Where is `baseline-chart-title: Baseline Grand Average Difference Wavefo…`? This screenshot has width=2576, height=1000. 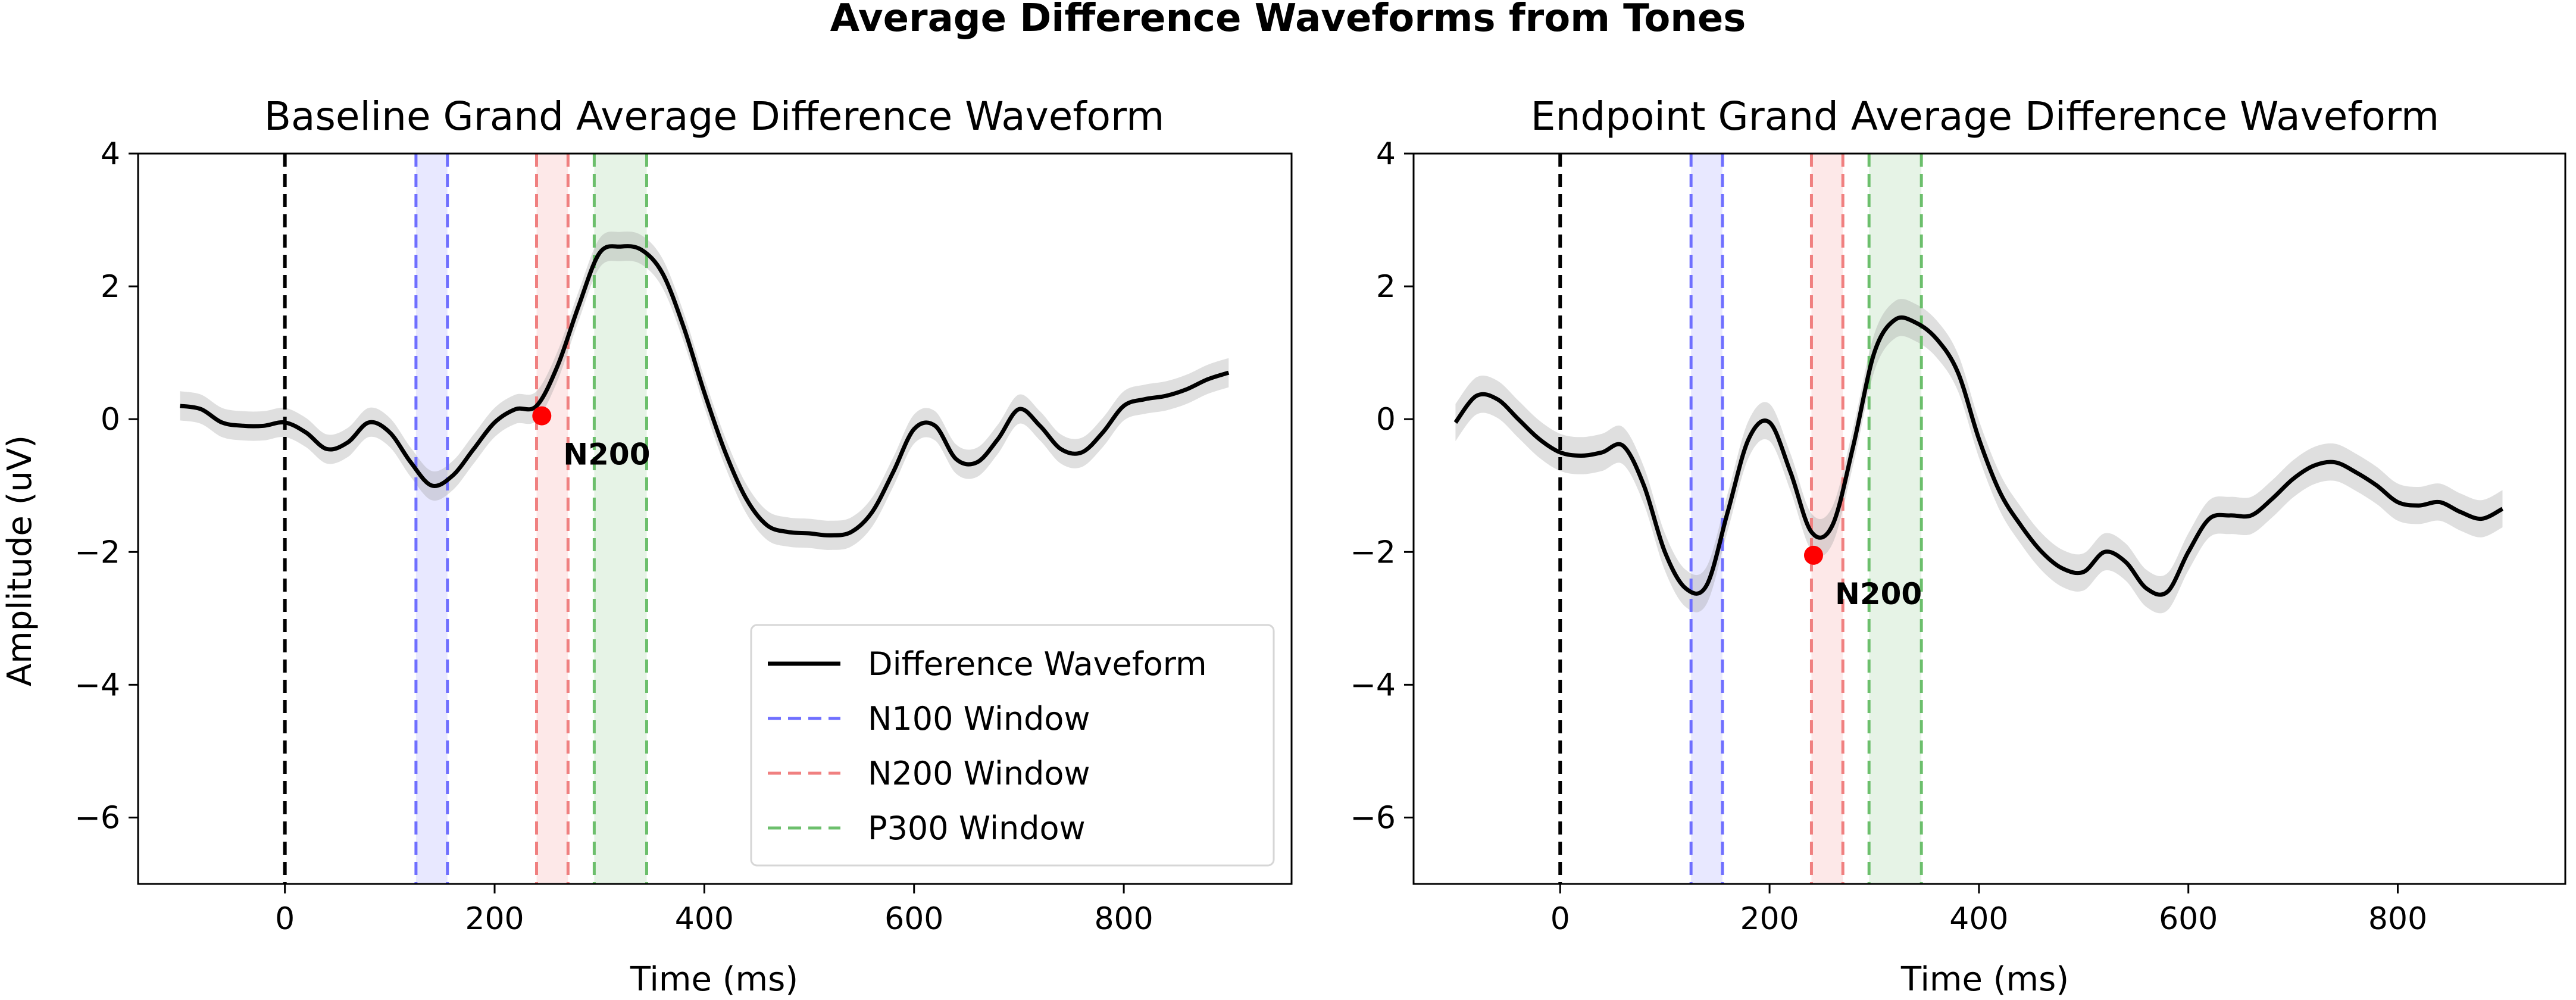
baseline-chart-title: Baseline Grand Average Difference Wavefo… is located at coordinates (714, 116).